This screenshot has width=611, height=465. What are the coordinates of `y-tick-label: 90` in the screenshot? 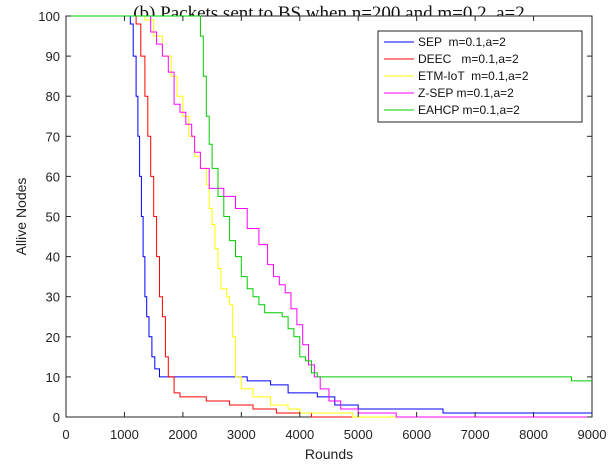 It's located at (53, 56).